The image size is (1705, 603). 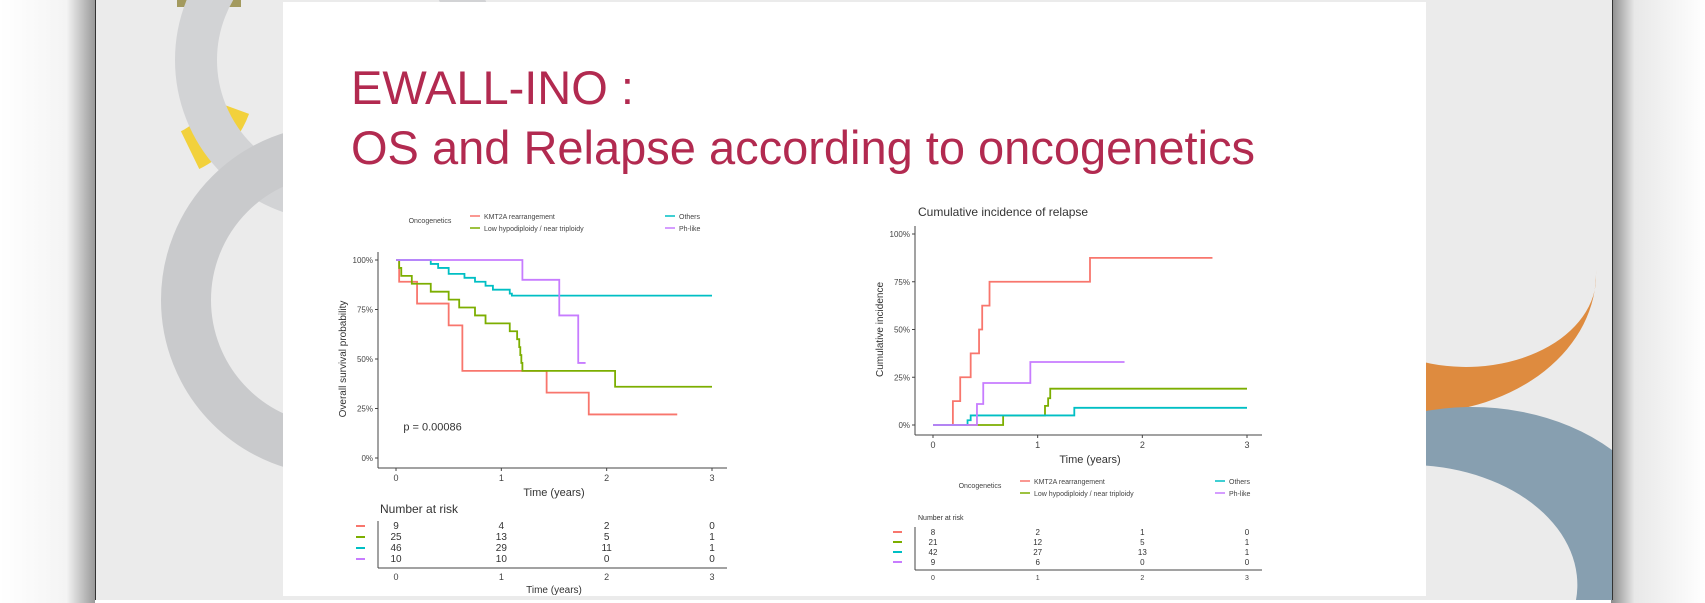 What do you see at coordinates (502, 526) in the screenshot?
I see `risk-count: 4` at bounding box center [502, 526].